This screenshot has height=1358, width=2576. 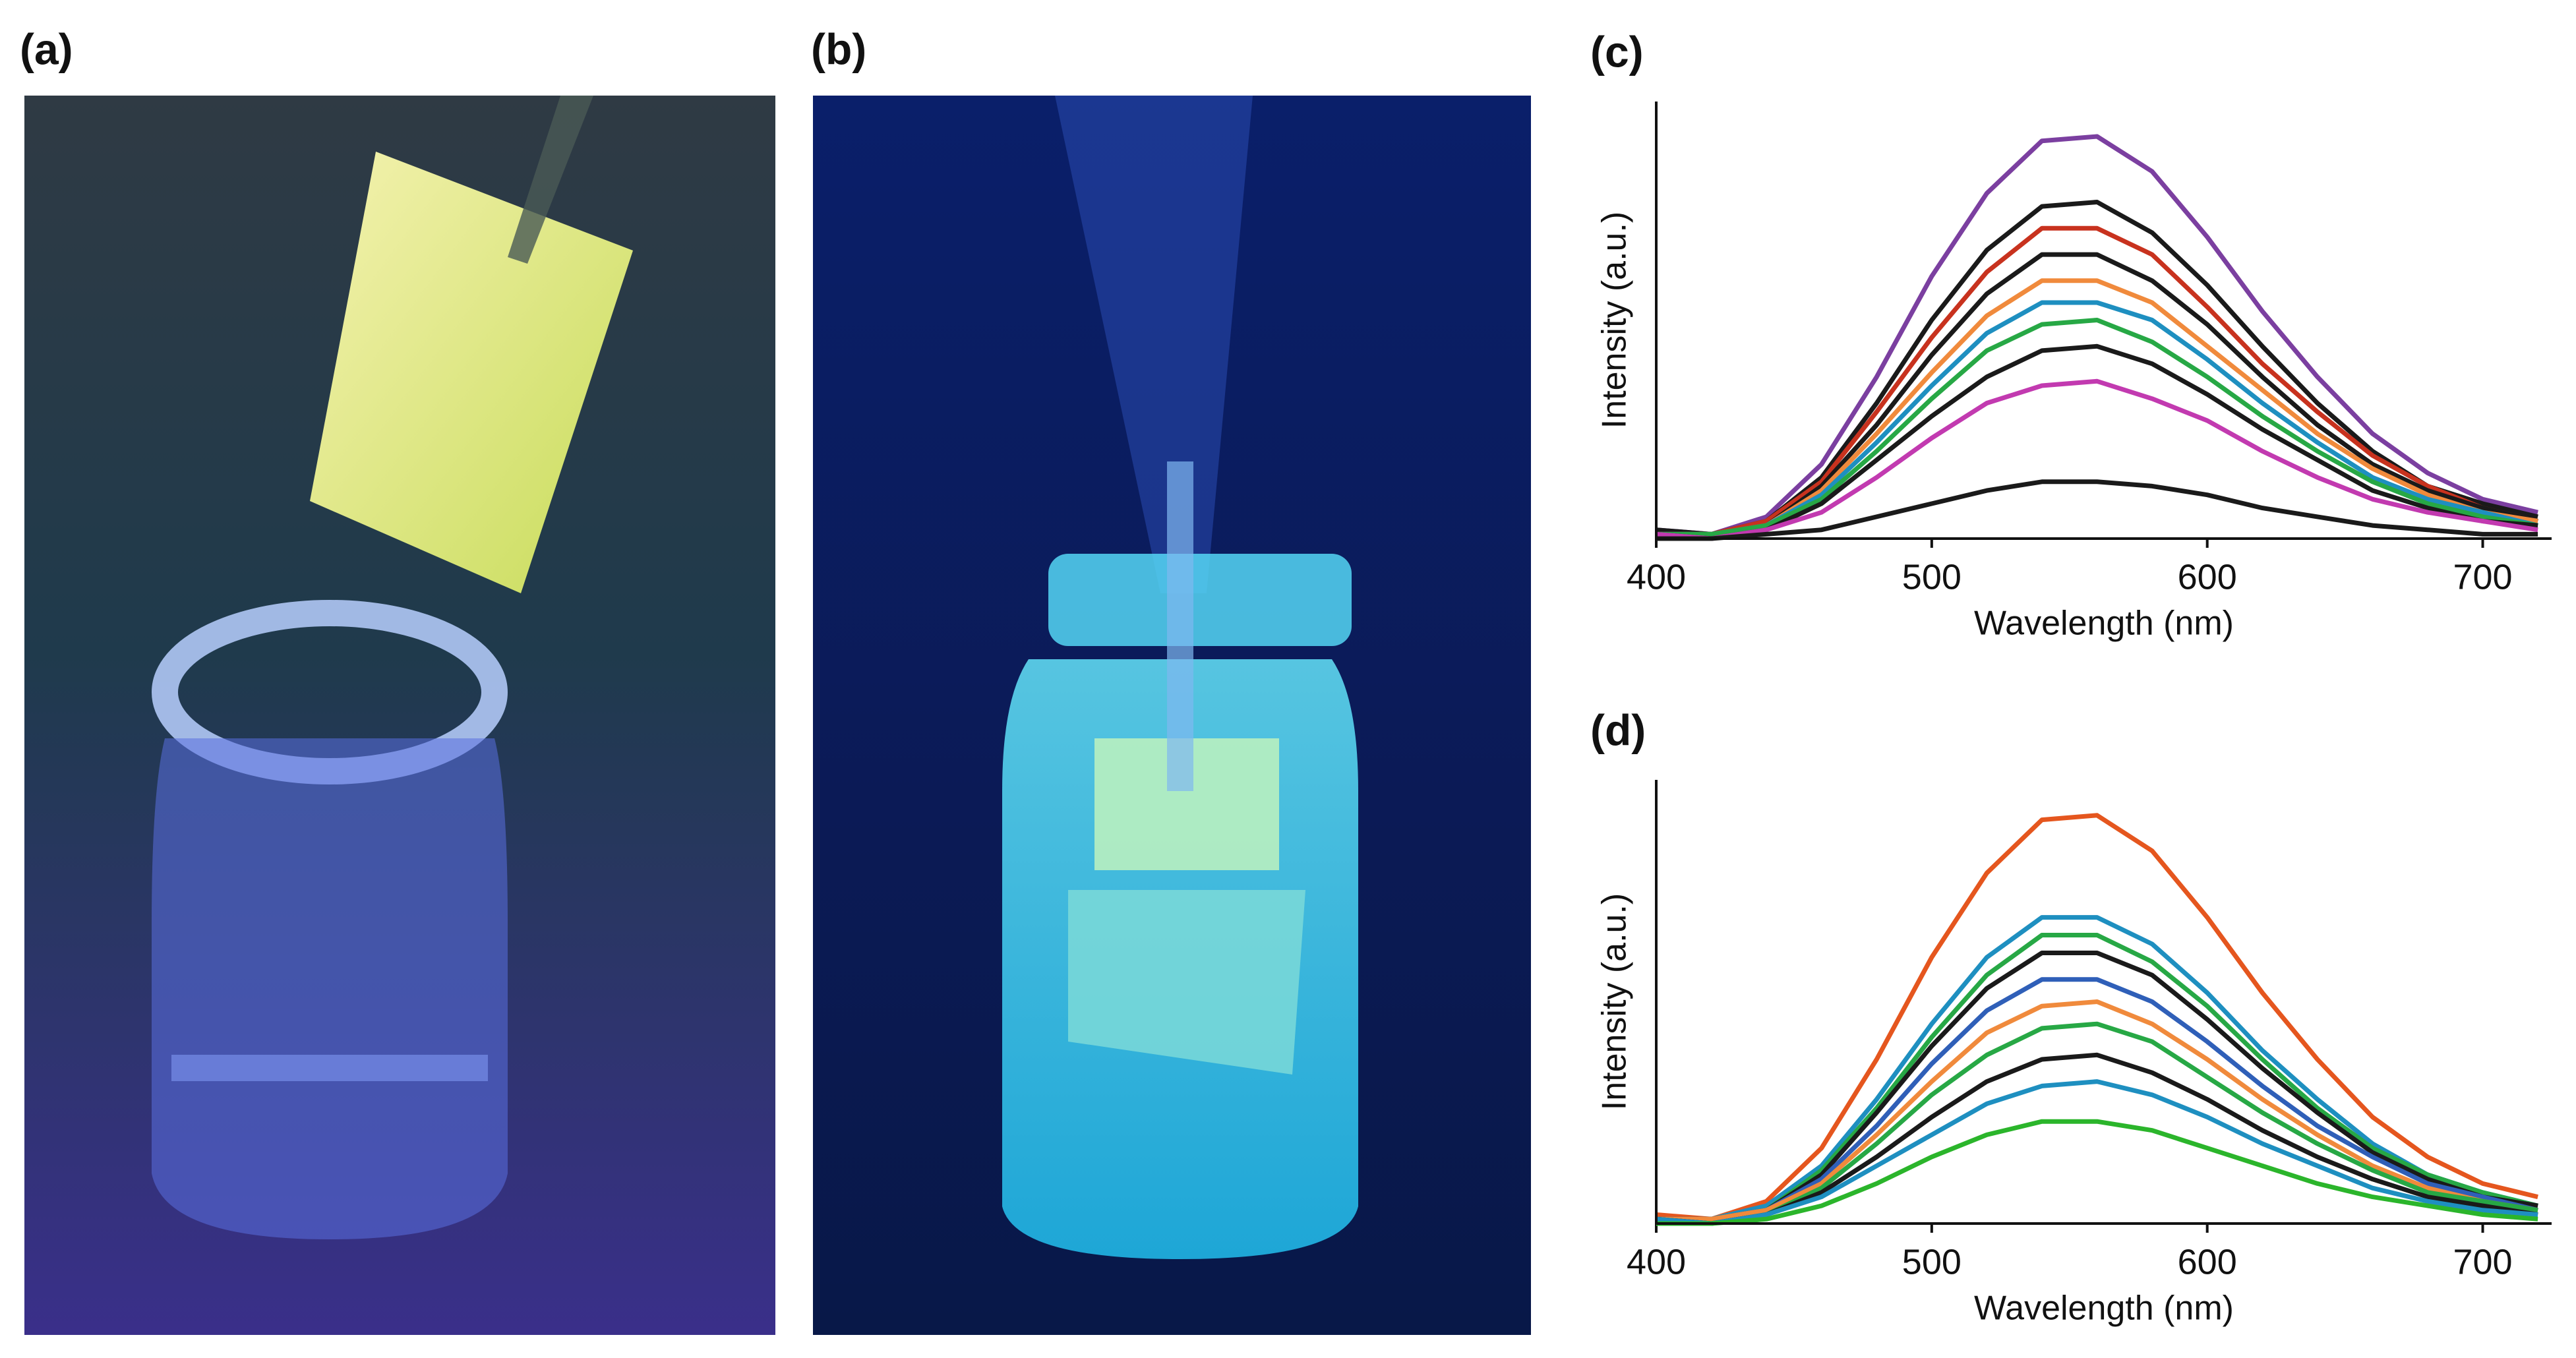 What do you see at coordinates (839, 48) in the screenshot?
I see `panel-label: (b)` at bounding box center [839, 48].